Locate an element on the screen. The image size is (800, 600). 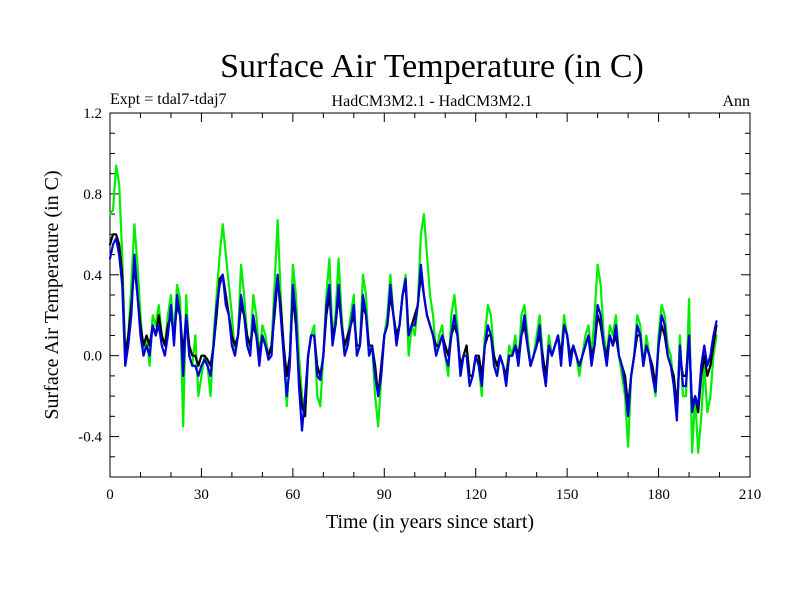
x-tick-labels: 0 30 60 90 120 150 180 210 is located at coordinates (433, 495).